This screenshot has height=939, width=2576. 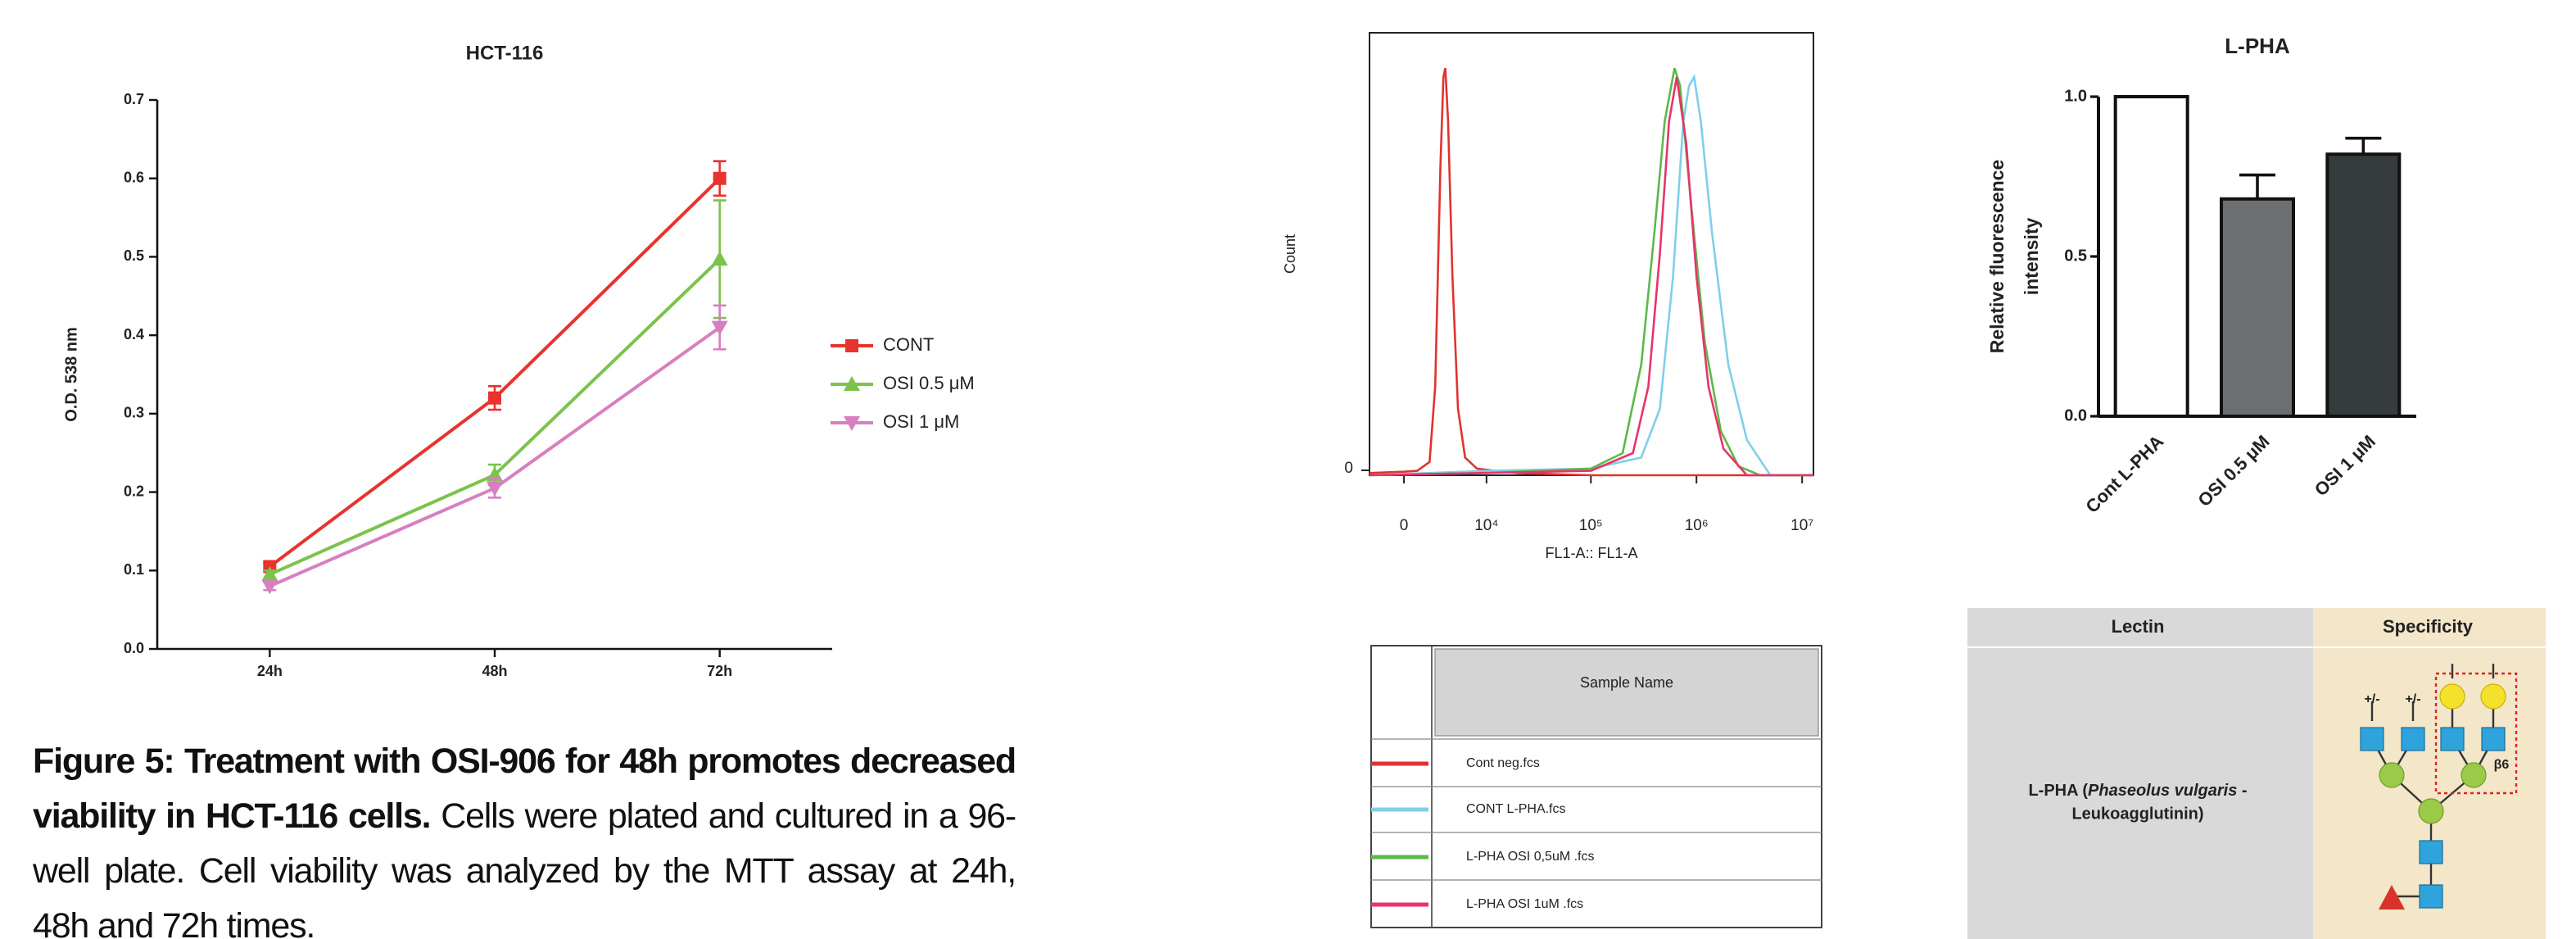 I want to click on x-tick-label: 10⁷, so click(x=1802, y=525).